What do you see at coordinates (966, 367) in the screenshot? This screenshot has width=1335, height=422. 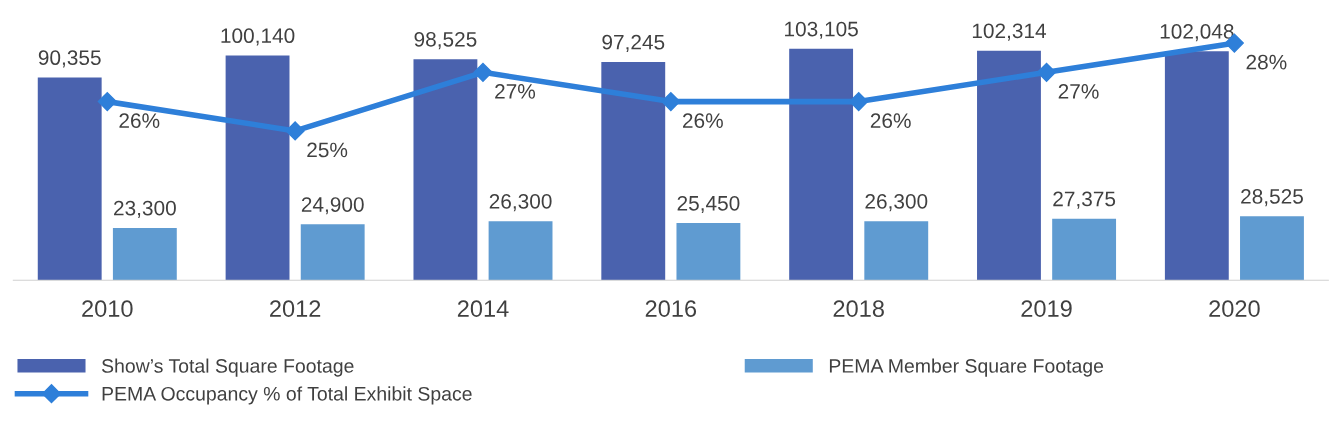 I see `legend-label: PEMA Member Square Footage` at bounding box center [966, 367].